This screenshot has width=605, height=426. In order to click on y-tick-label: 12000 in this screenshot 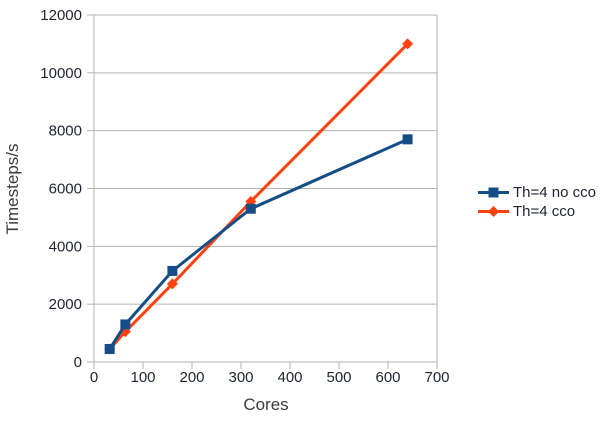, I will do `click(61, 15)`.